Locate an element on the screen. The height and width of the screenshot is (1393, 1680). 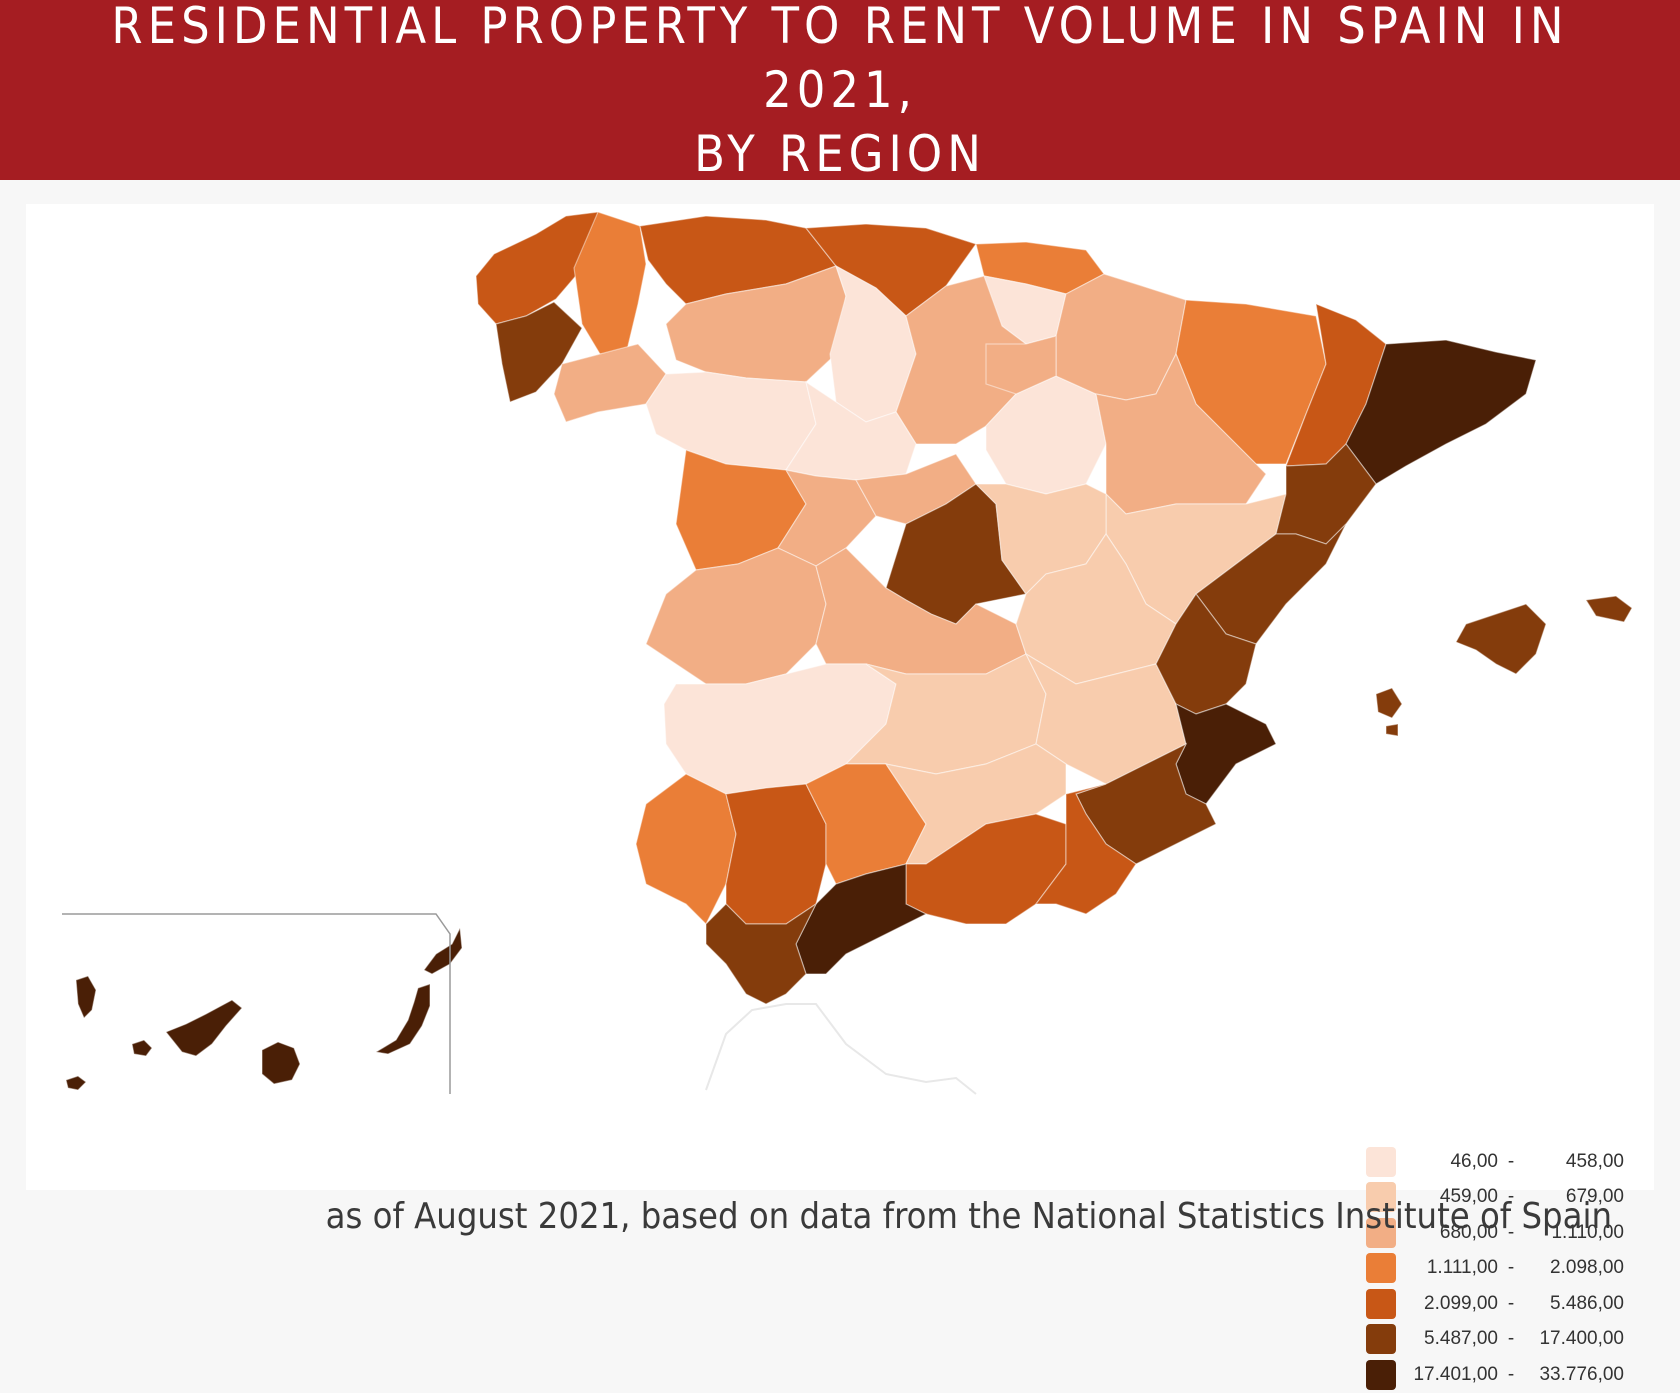
legend-range-high: 17.400,00 is located at coordinates (1581, 1339).